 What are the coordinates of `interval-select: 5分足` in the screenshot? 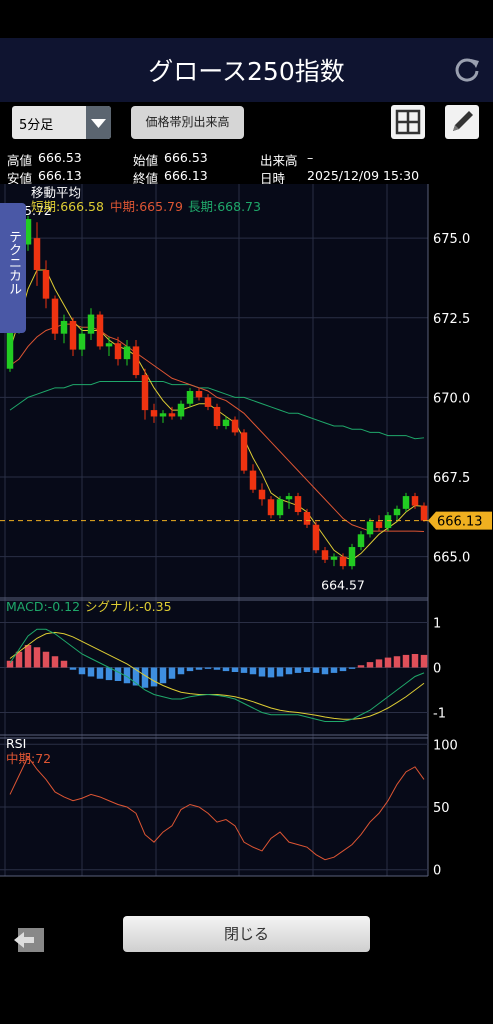 It's located at (61, 122).